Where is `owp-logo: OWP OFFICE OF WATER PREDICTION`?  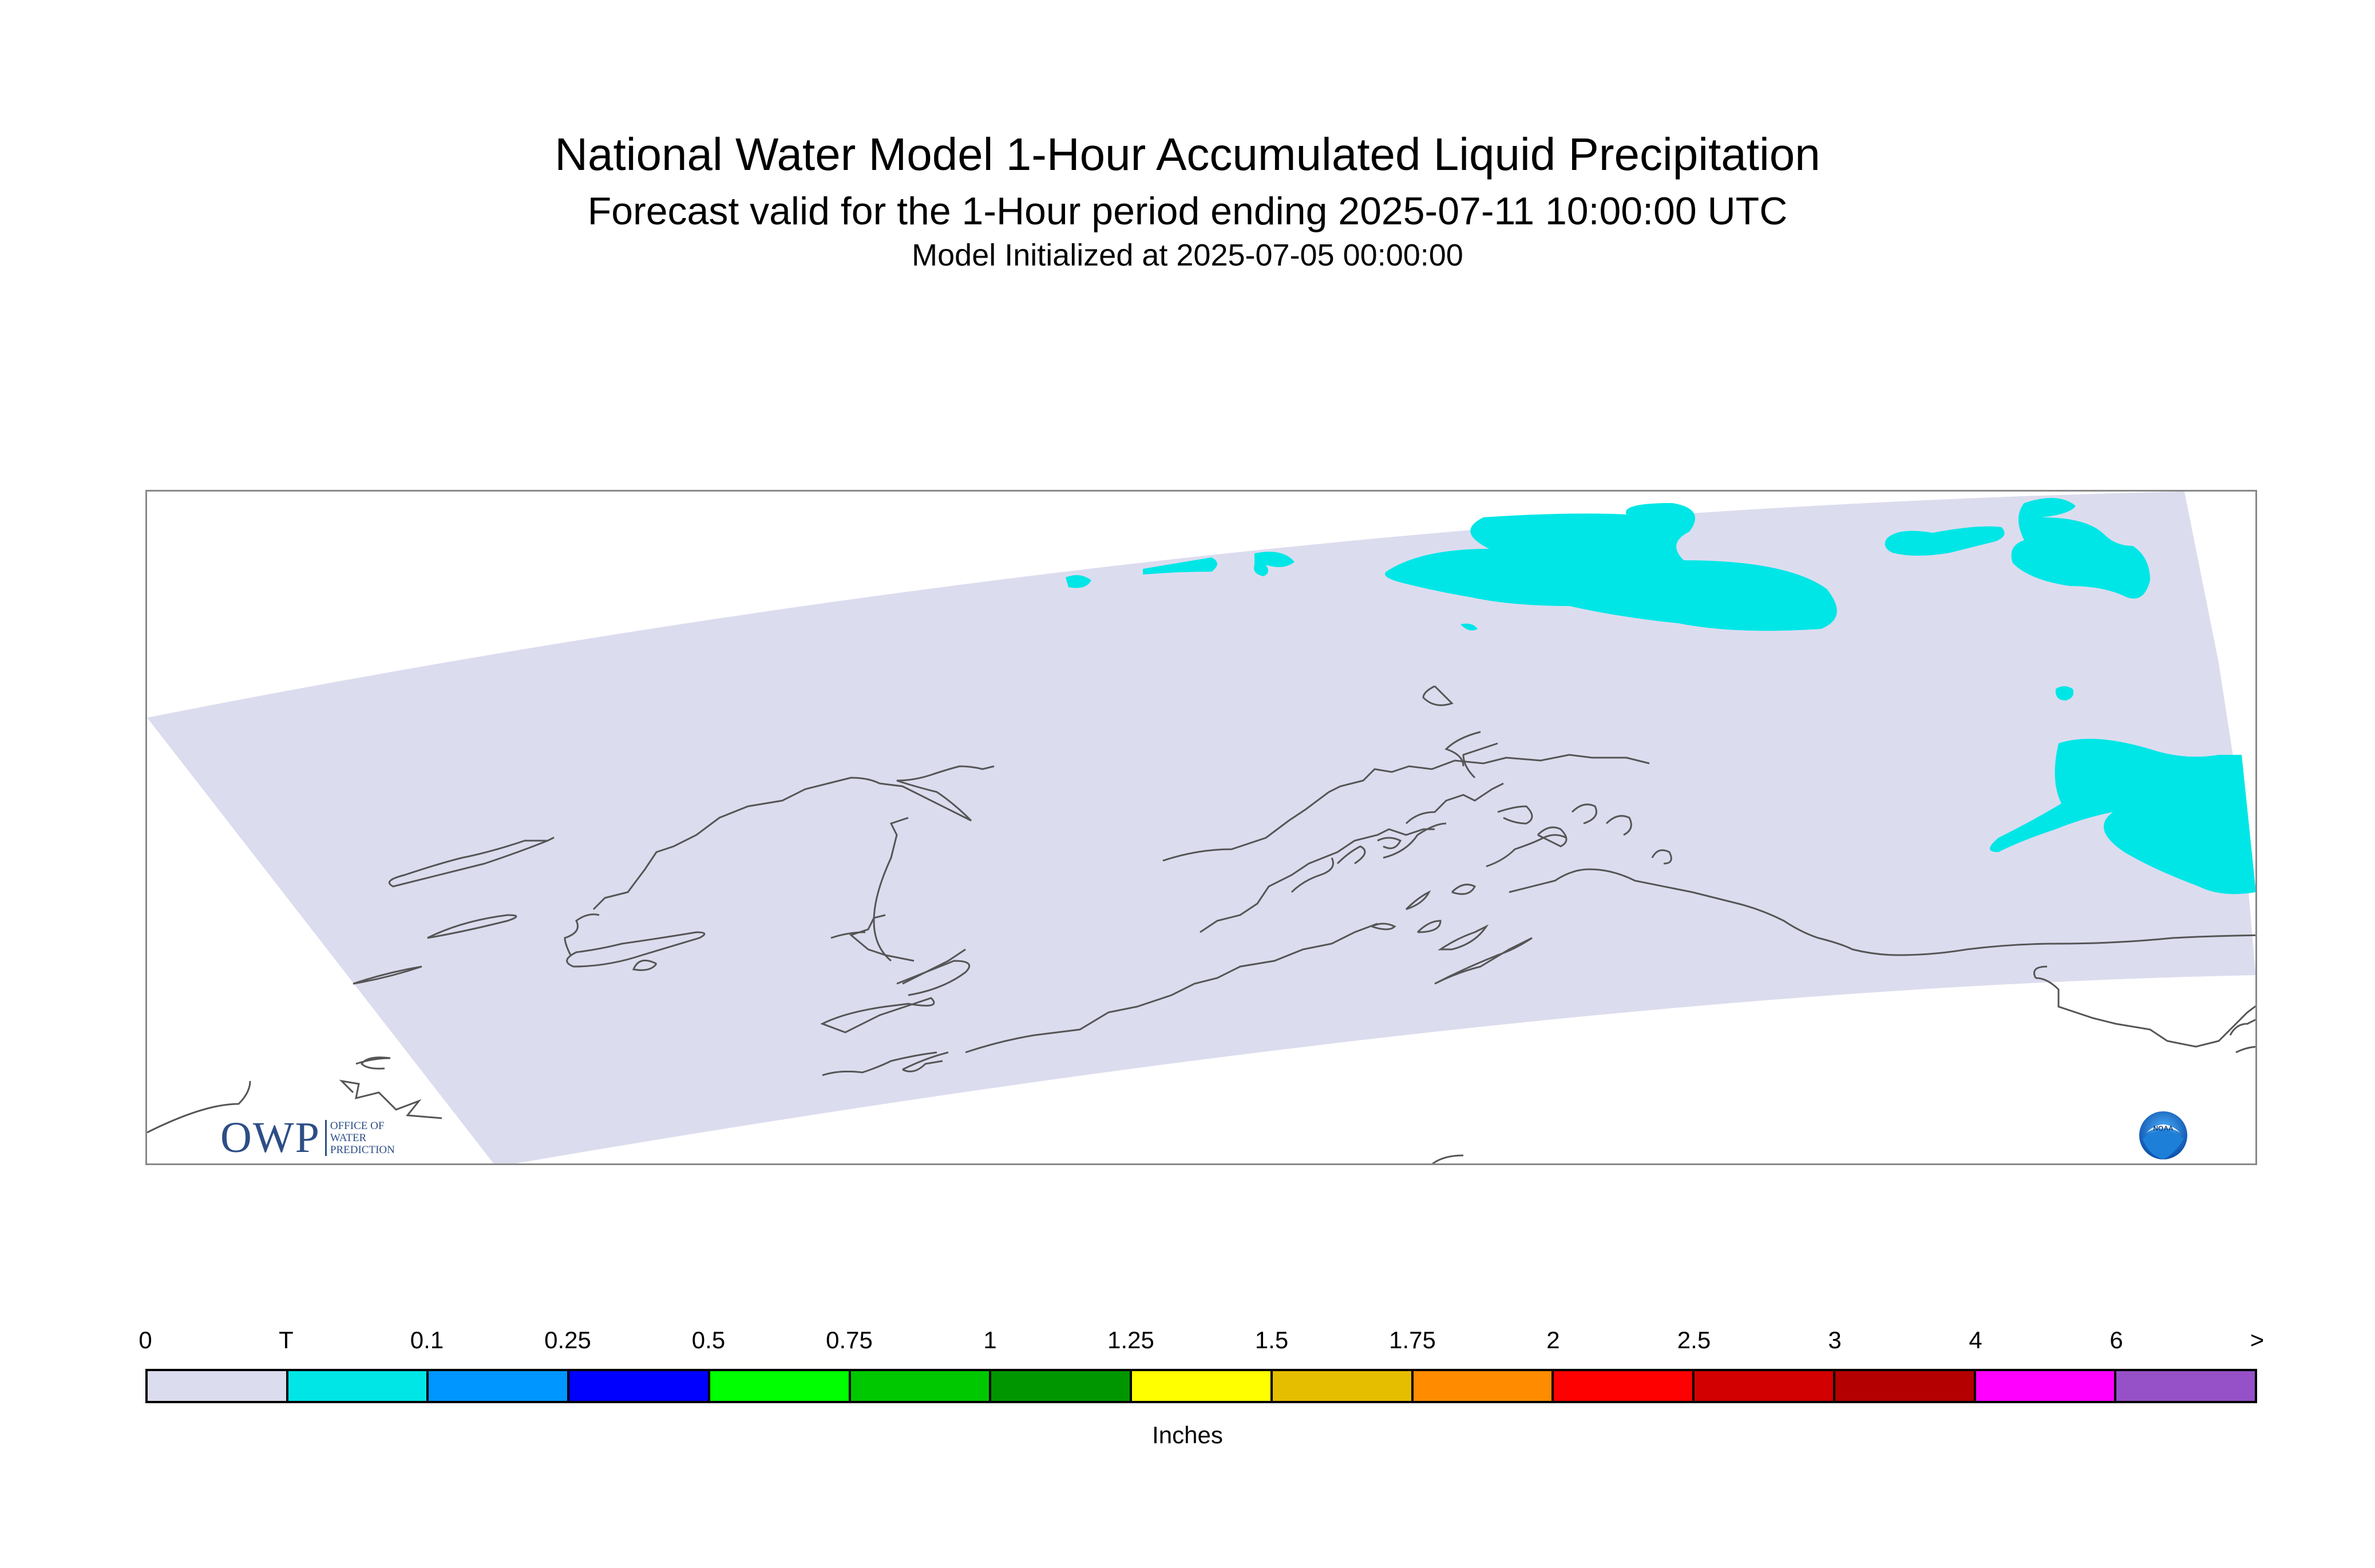
owp-logo: OWP OFFICE OF WATER PREDICTION is located at coordinates (308, 1137).